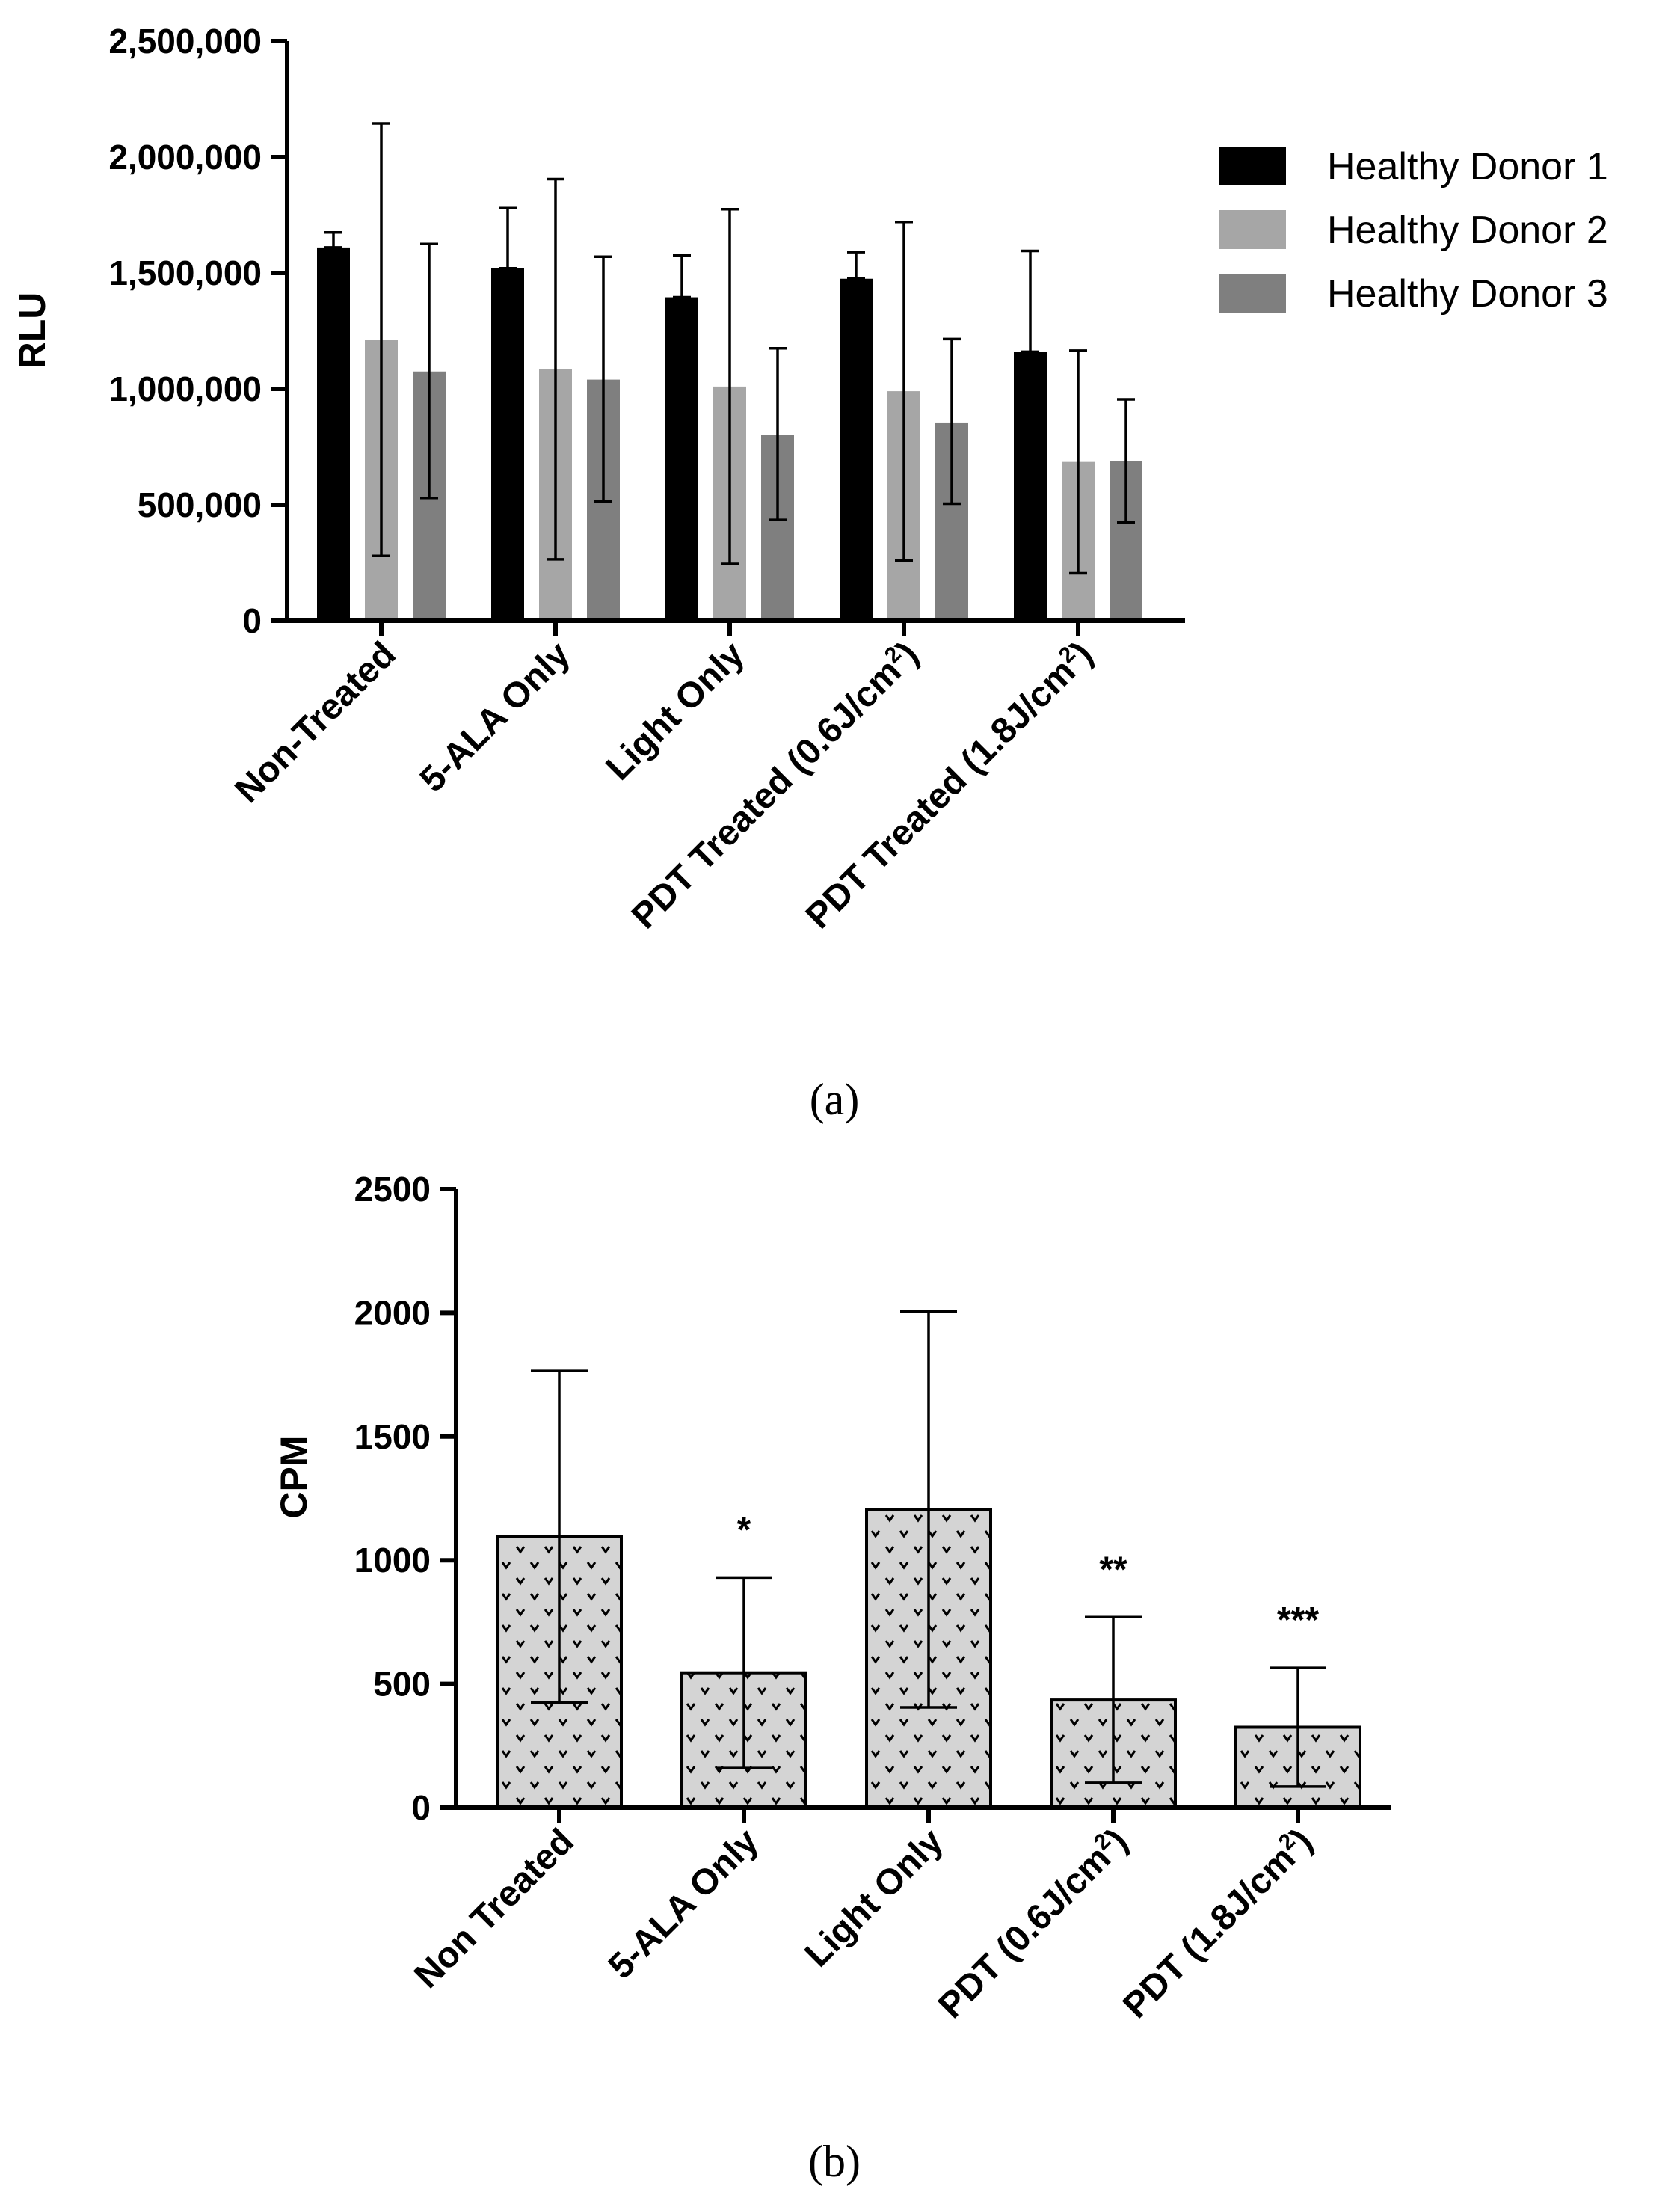  I want to click on chart-b-y-tick-label: 1000, so click(392, 1560).